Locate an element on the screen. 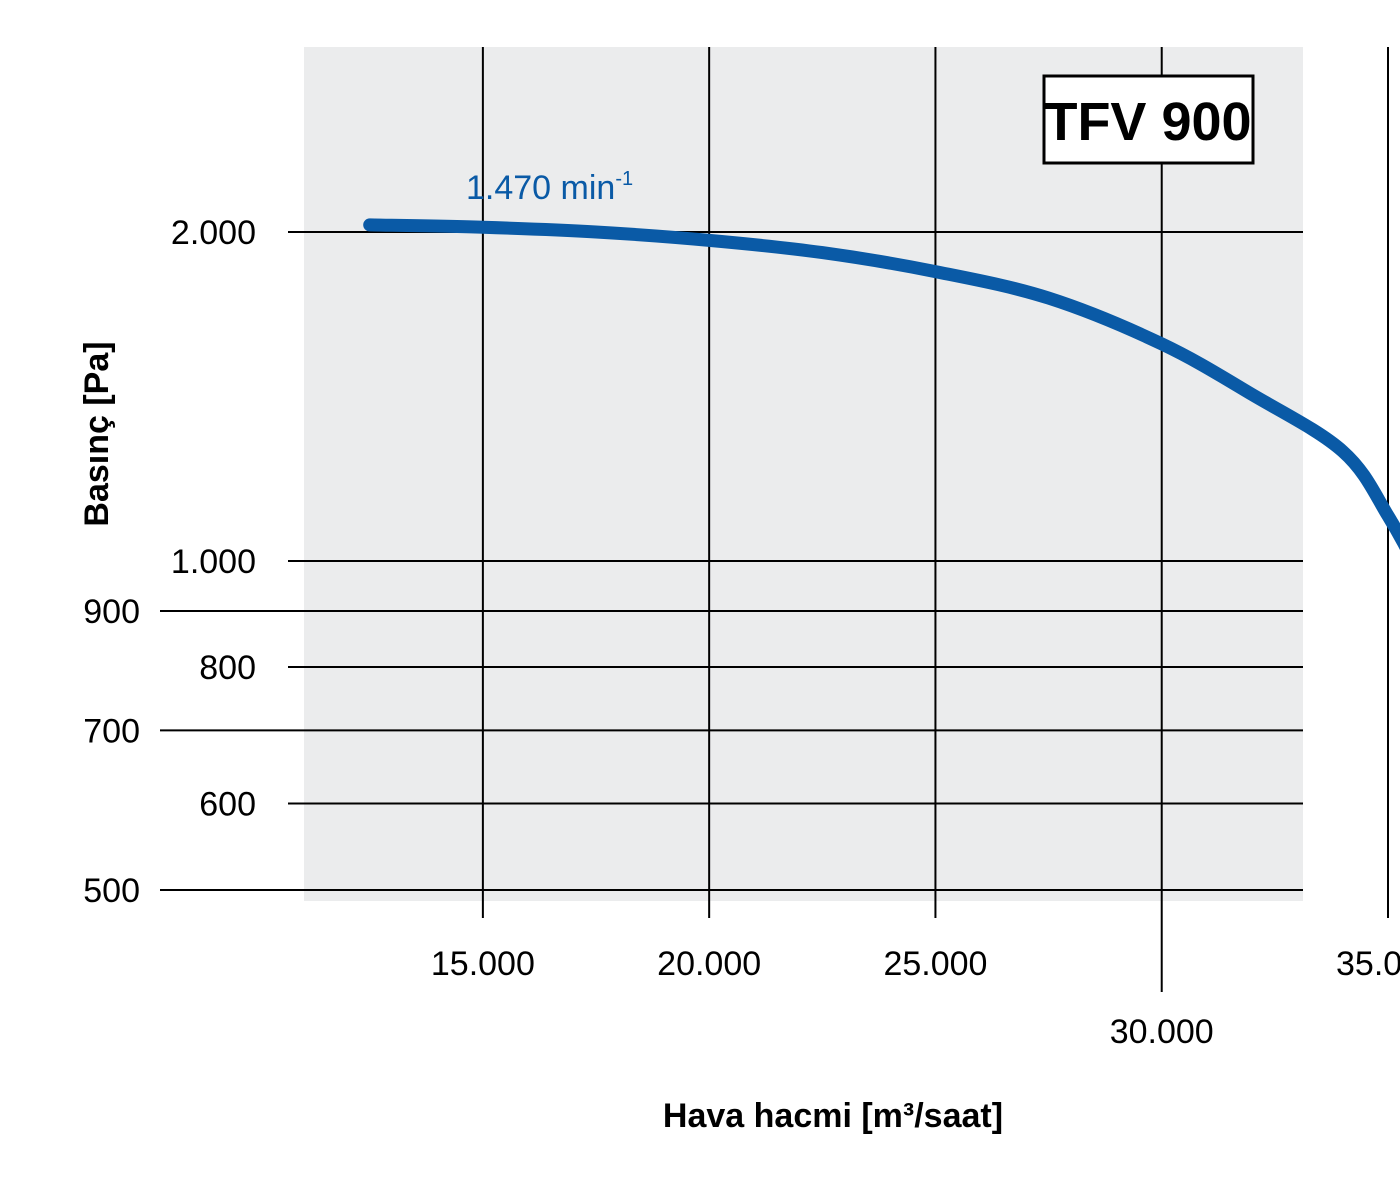 This screenshot has height=1181, width=1400. y-tick-label-600: 600 is located at coordinates (227, 805).